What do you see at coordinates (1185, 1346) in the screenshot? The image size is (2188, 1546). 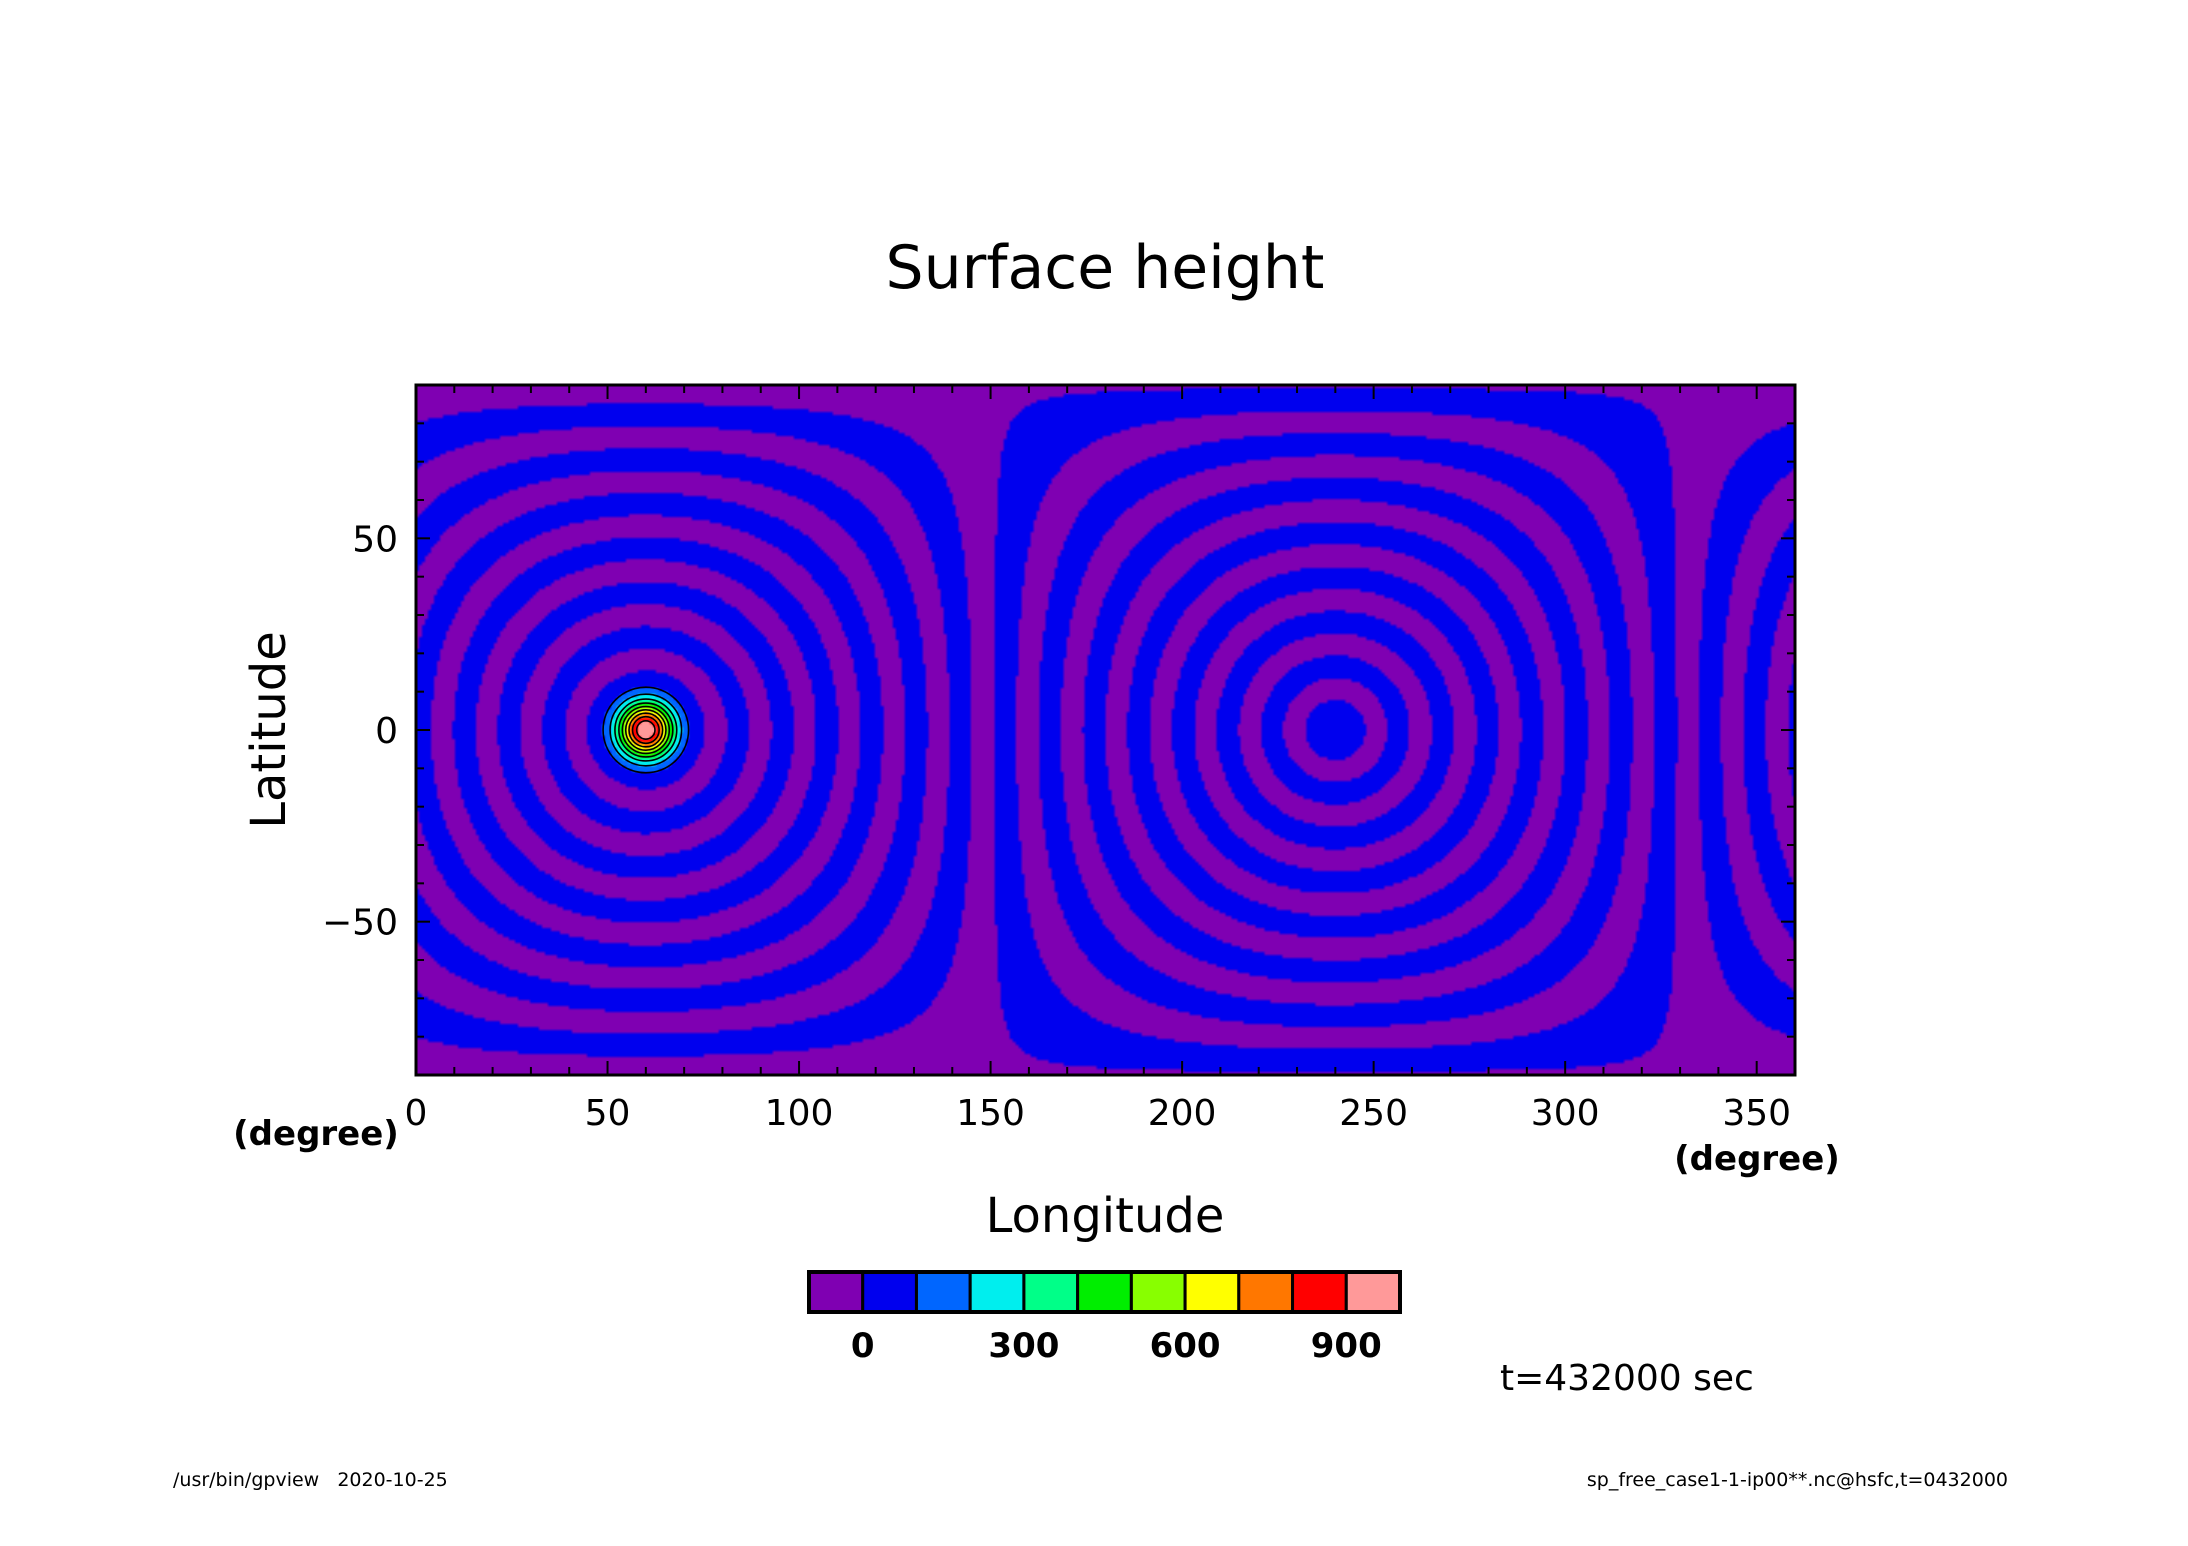 I see `colorbar-tick-label: 600` at bounding box center [1185, 1346].